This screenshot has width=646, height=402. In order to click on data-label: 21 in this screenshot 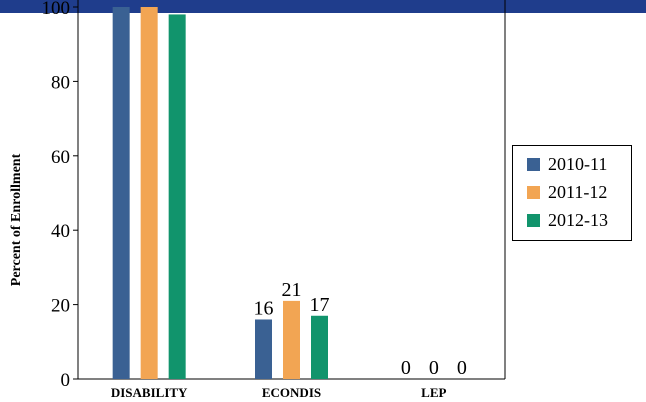, I will do `click(292, 290)`.